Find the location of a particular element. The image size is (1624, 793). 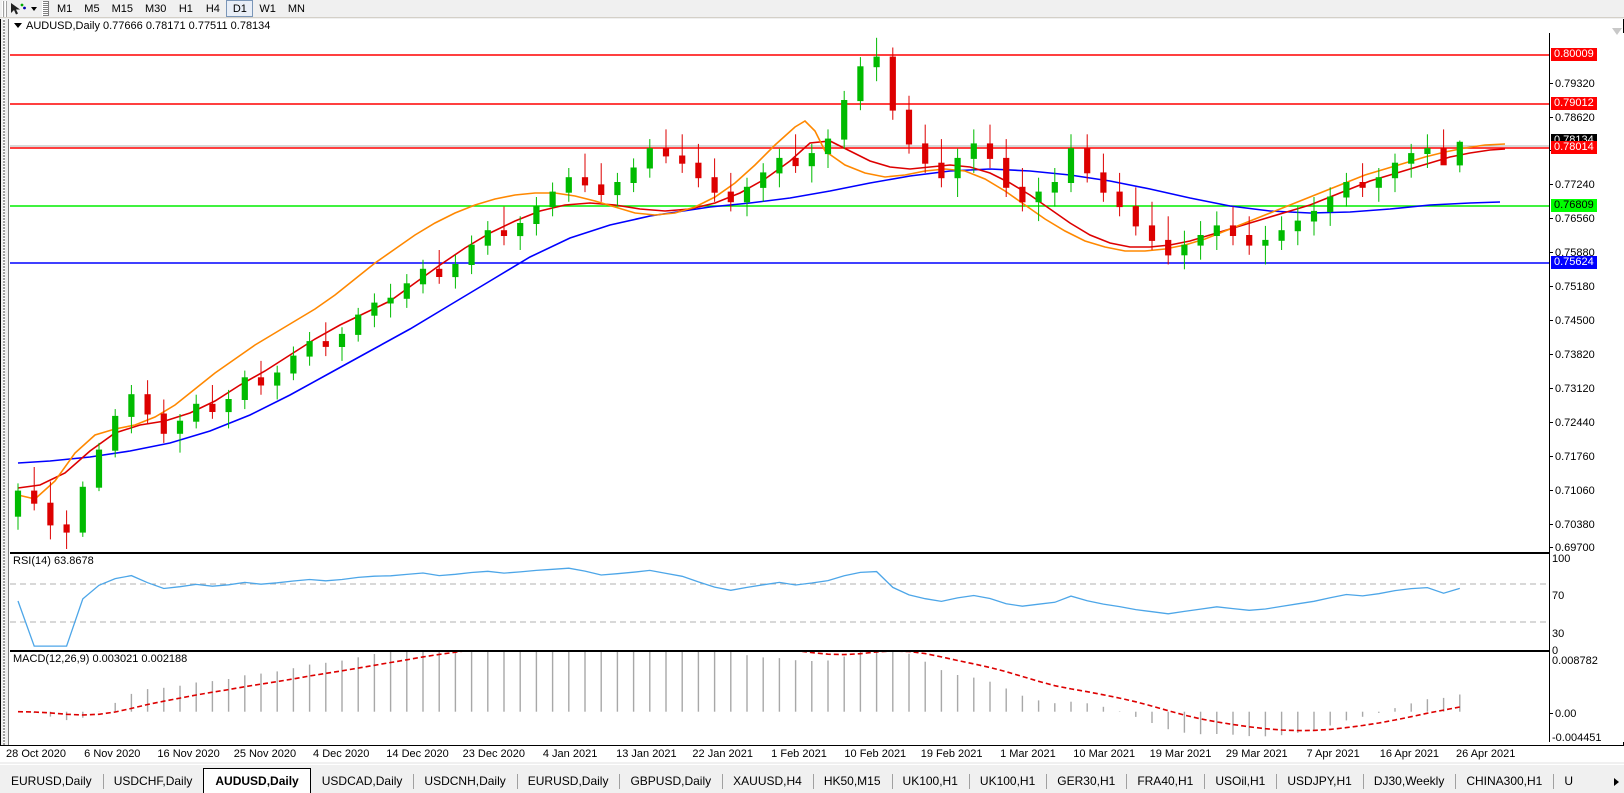

date-axis-label: 14 Dec 2020 is located at coordinates (417, 754).